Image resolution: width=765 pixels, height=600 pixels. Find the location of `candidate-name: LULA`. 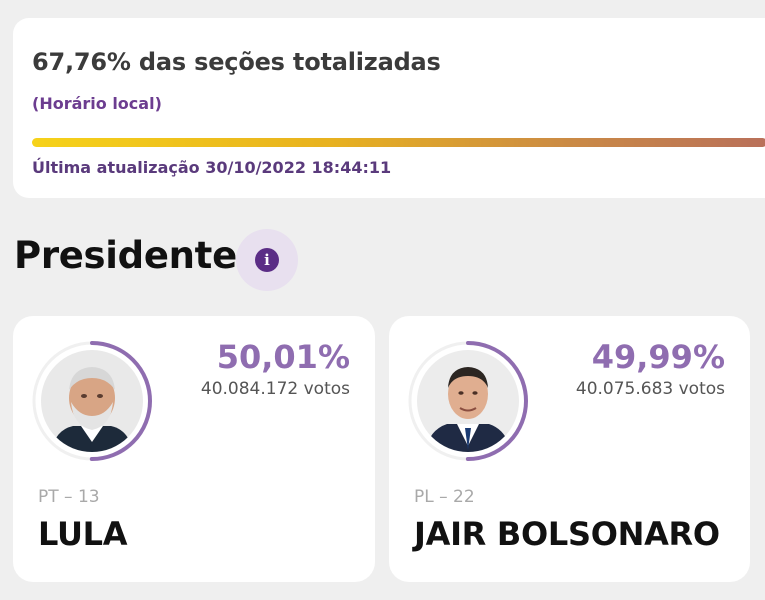

candidate-name: LULA is located at coordinates (83, 534).